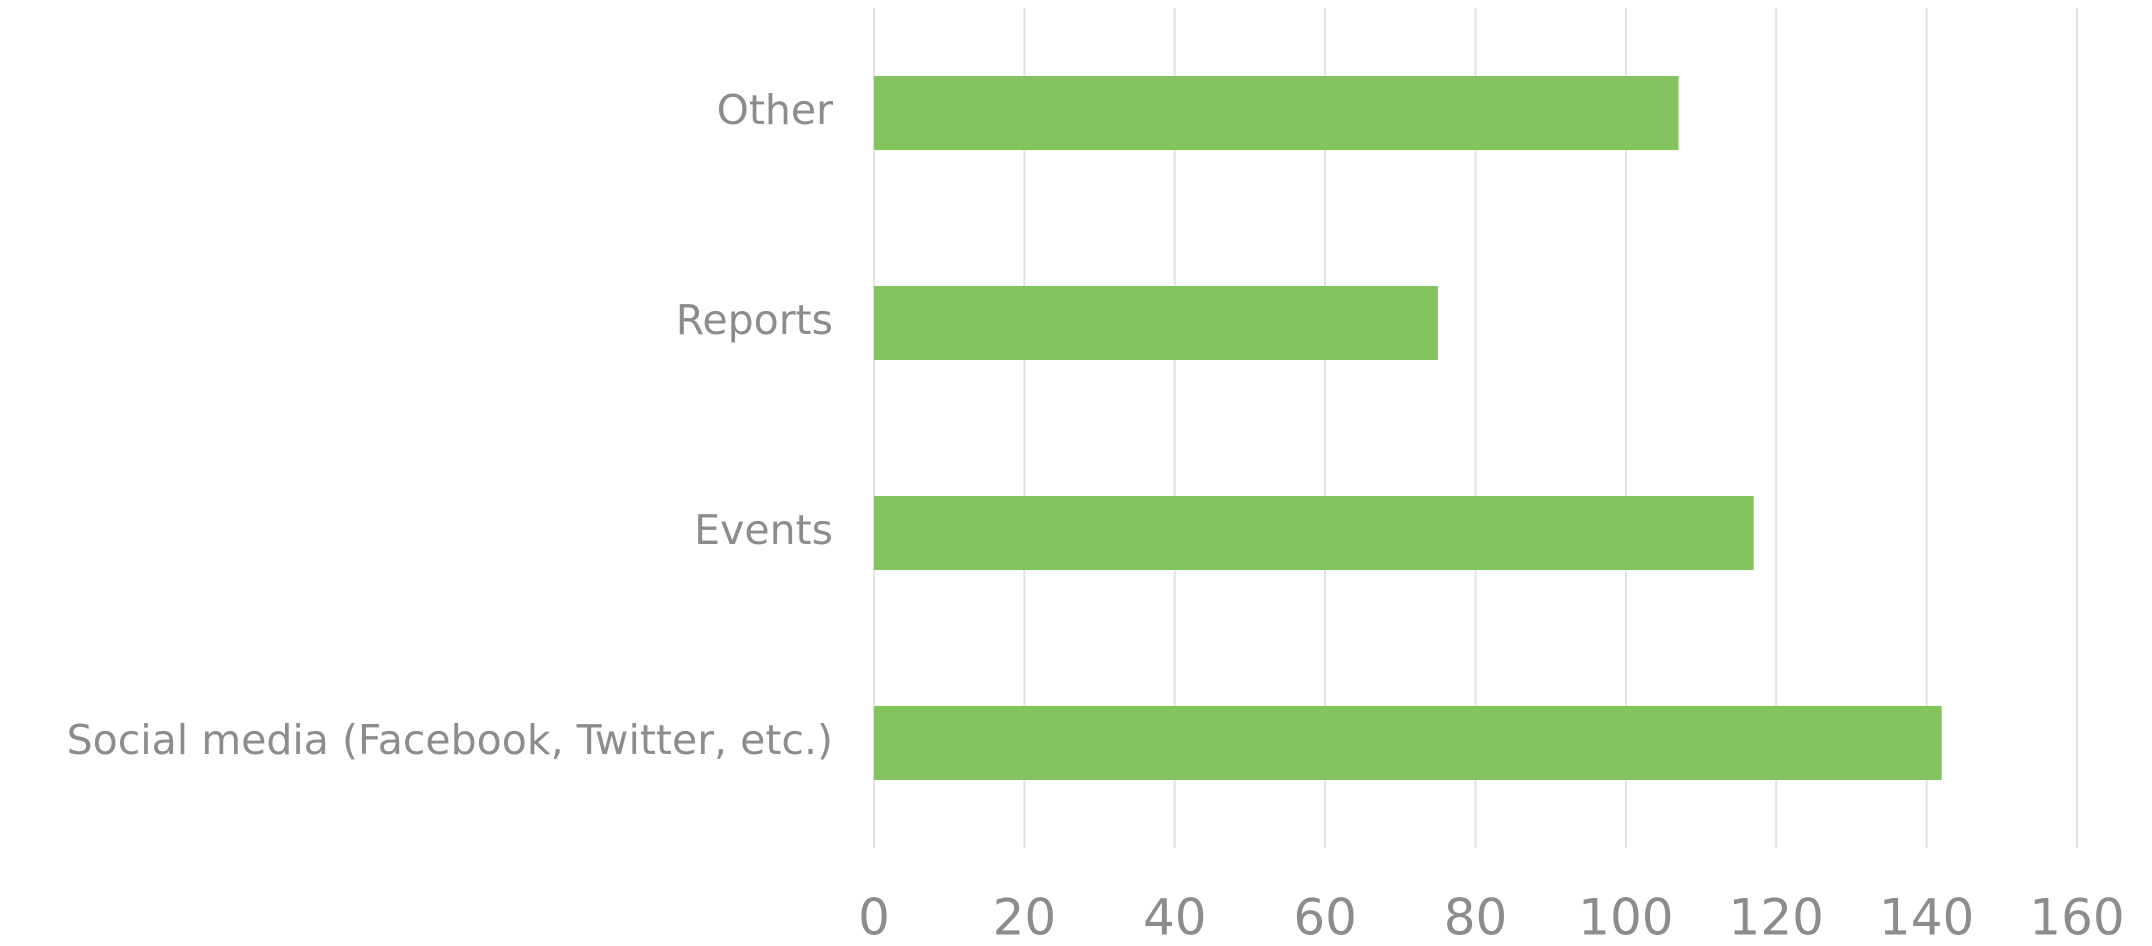  What do you see at coordinates (1175, 917) in the screenshot?
I see `x-tick-label: 40` at bounding box center [1175, 917].